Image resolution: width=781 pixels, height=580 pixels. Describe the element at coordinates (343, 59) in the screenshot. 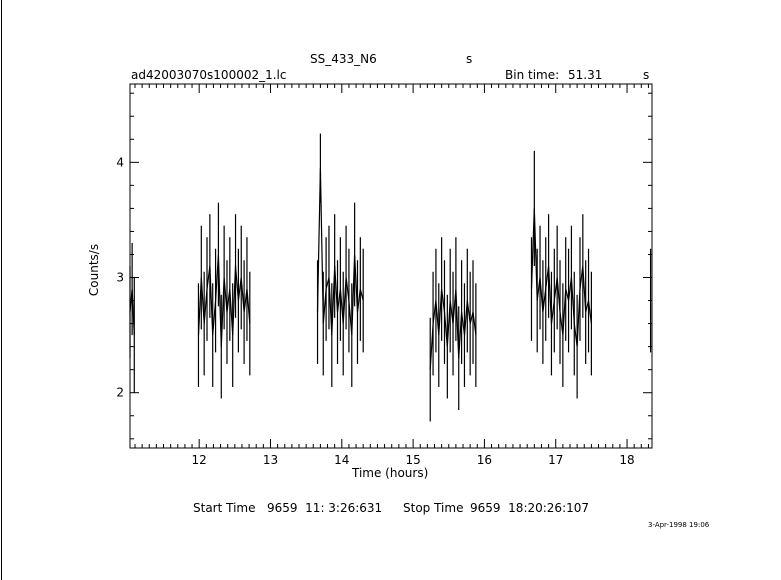

I see `chart-title: SS_433_N6` at that location.